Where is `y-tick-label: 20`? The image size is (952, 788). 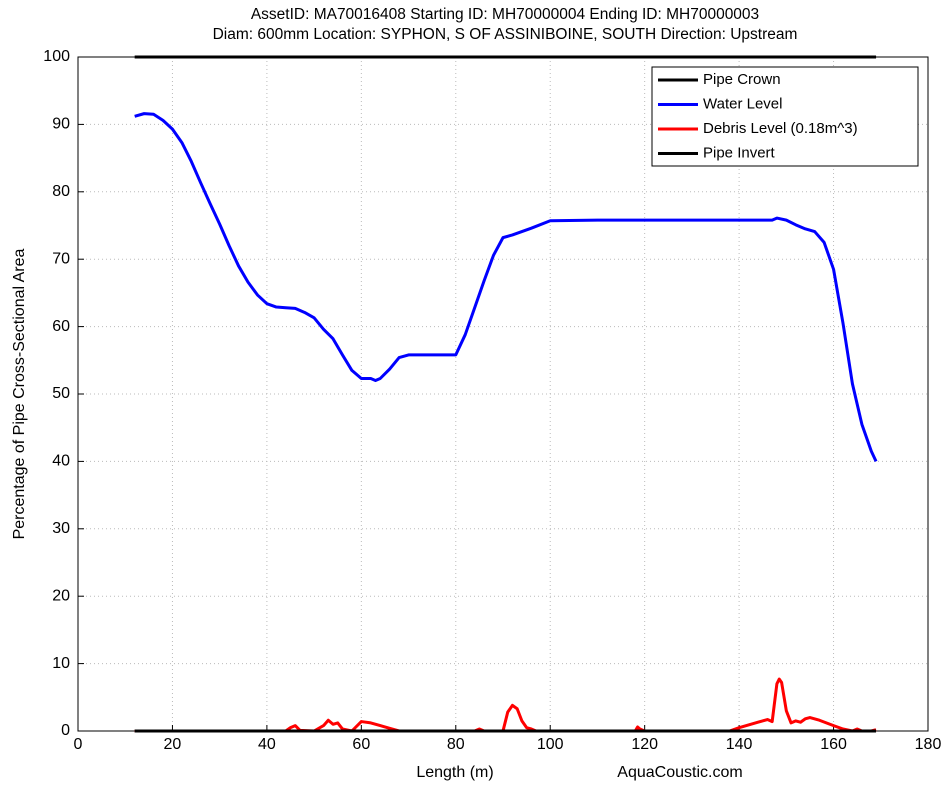 y-tick-label: 20 is located at coordinates (61, 595).